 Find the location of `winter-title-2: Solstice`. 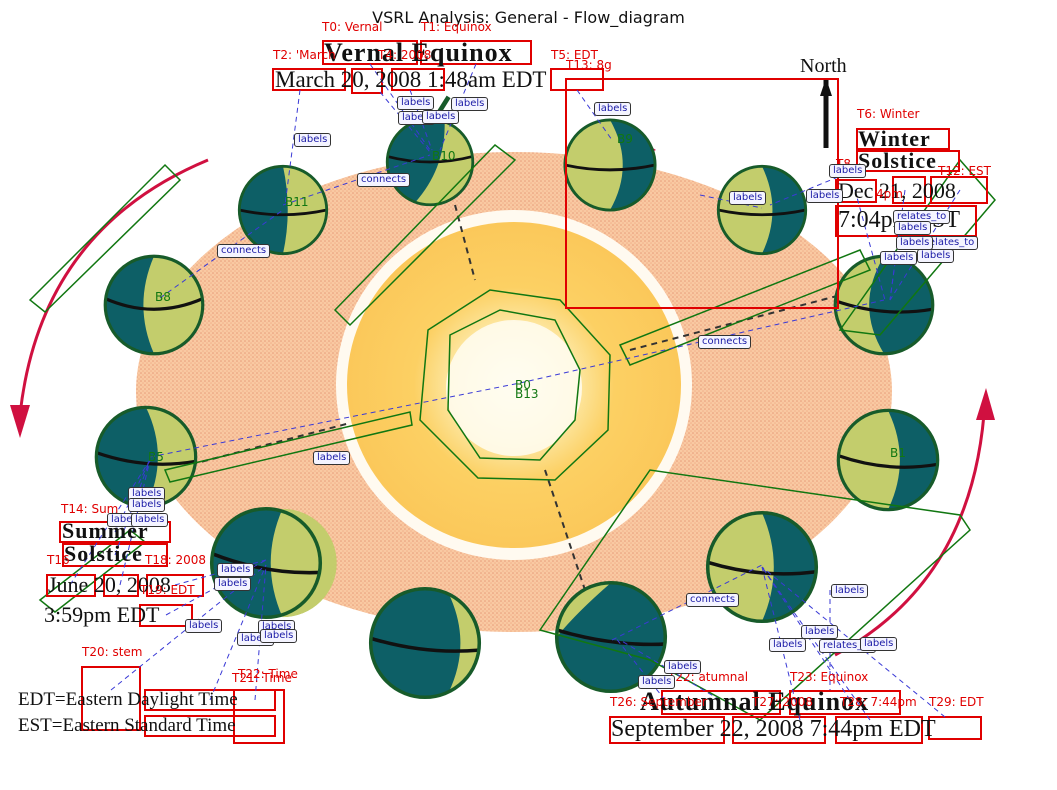

winter-title-2: Solstice is located at coordinates (897, 160).